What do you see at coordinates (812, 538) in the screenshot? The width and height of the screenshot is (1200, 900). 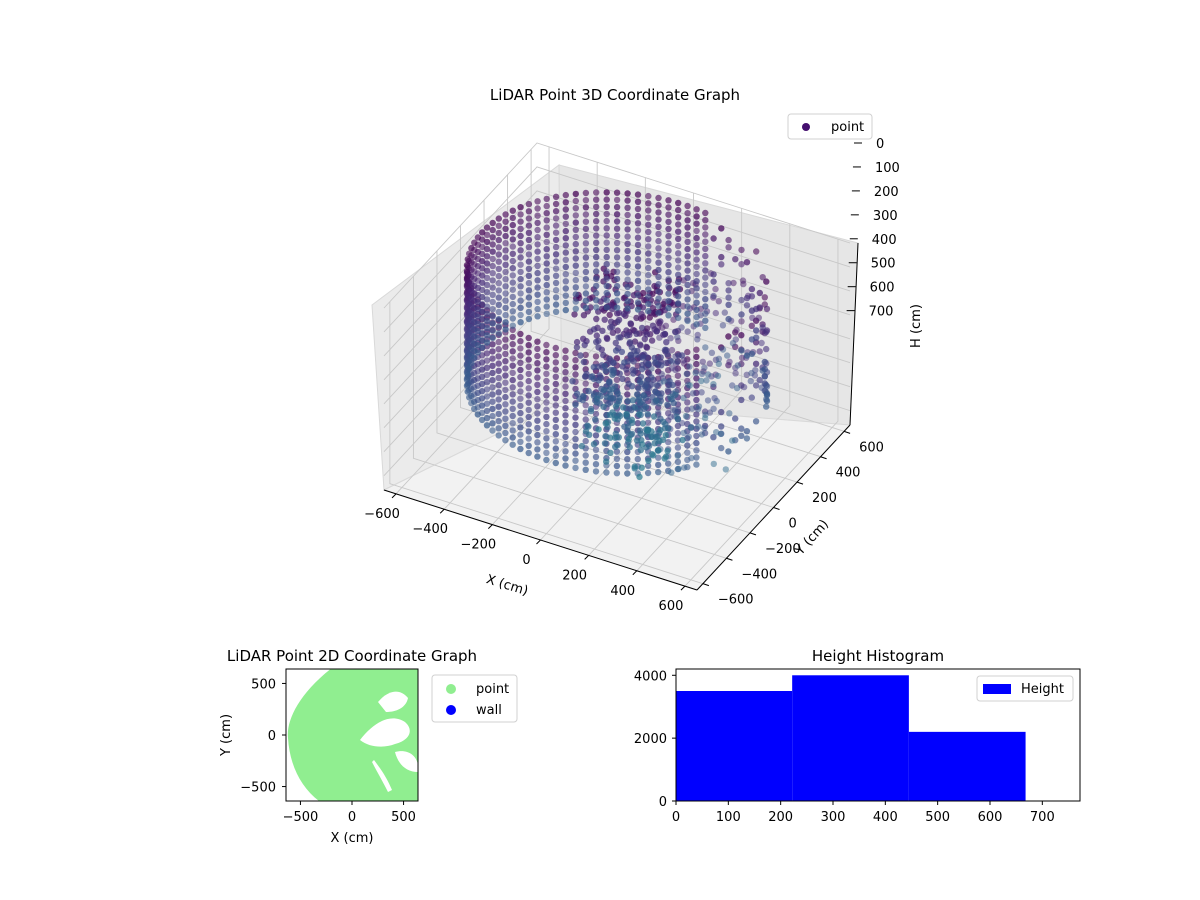 I see `chart-3d-y-label: Y (cm)` at bounding box center [812, 538].